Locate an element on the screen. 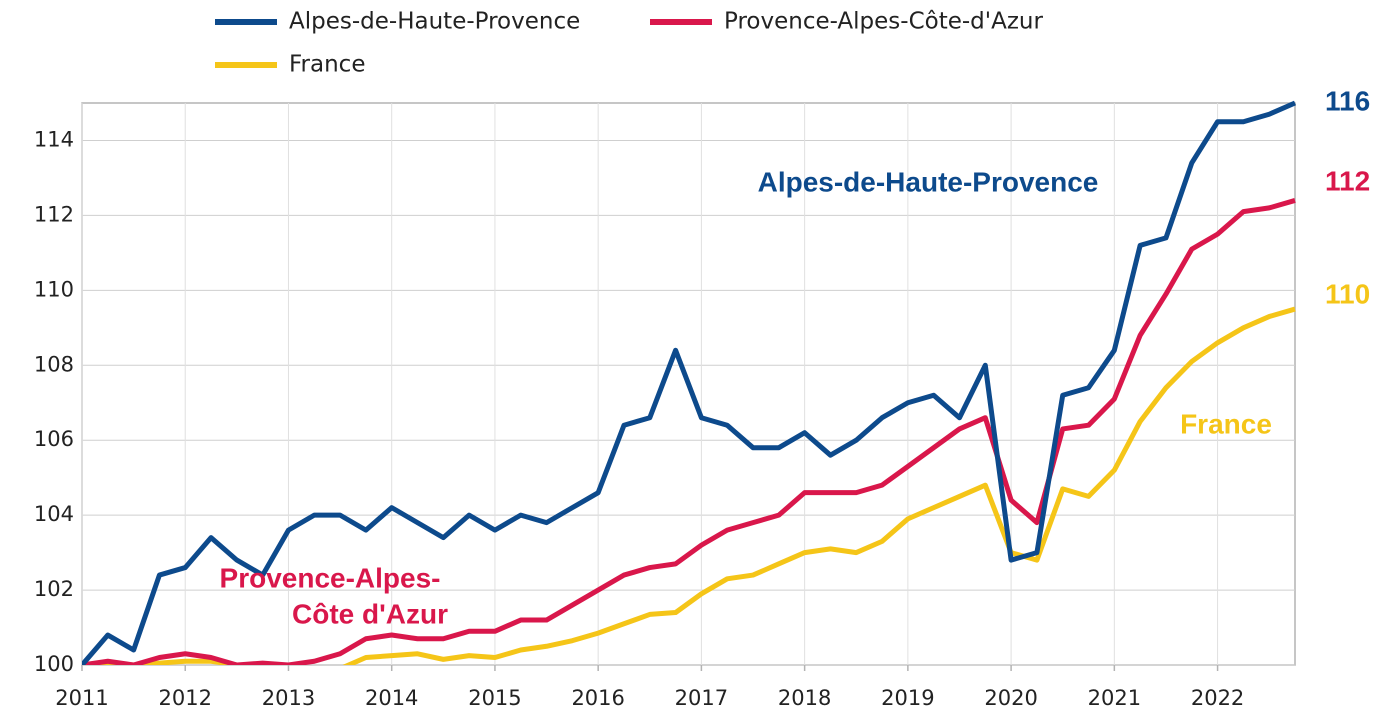 The height and width of the screenshot is (717, 1390). x-tick-label: 2013 is located at coordinates (288, 698).